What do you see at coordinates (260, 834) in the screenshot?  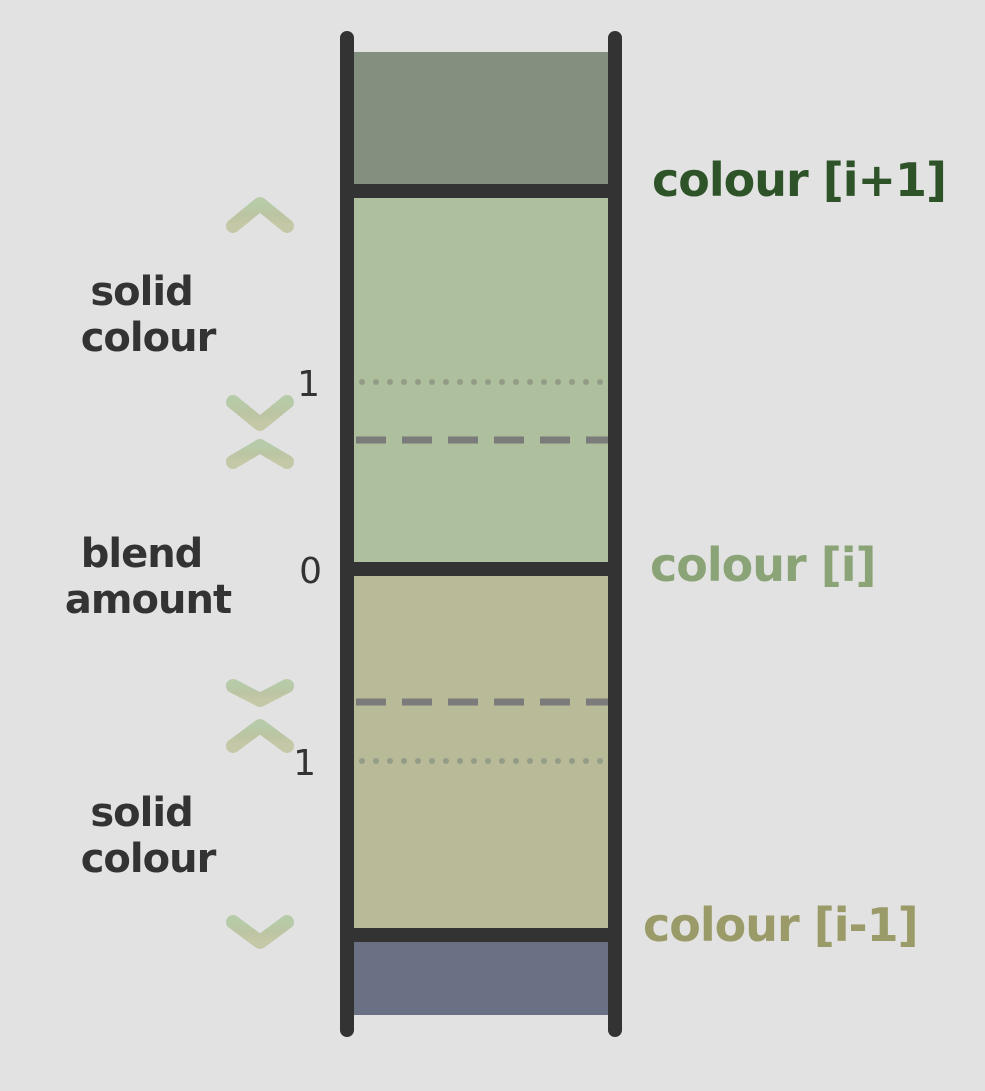 I see `arrow-bottom-solid` at bounding box center [260, 834].